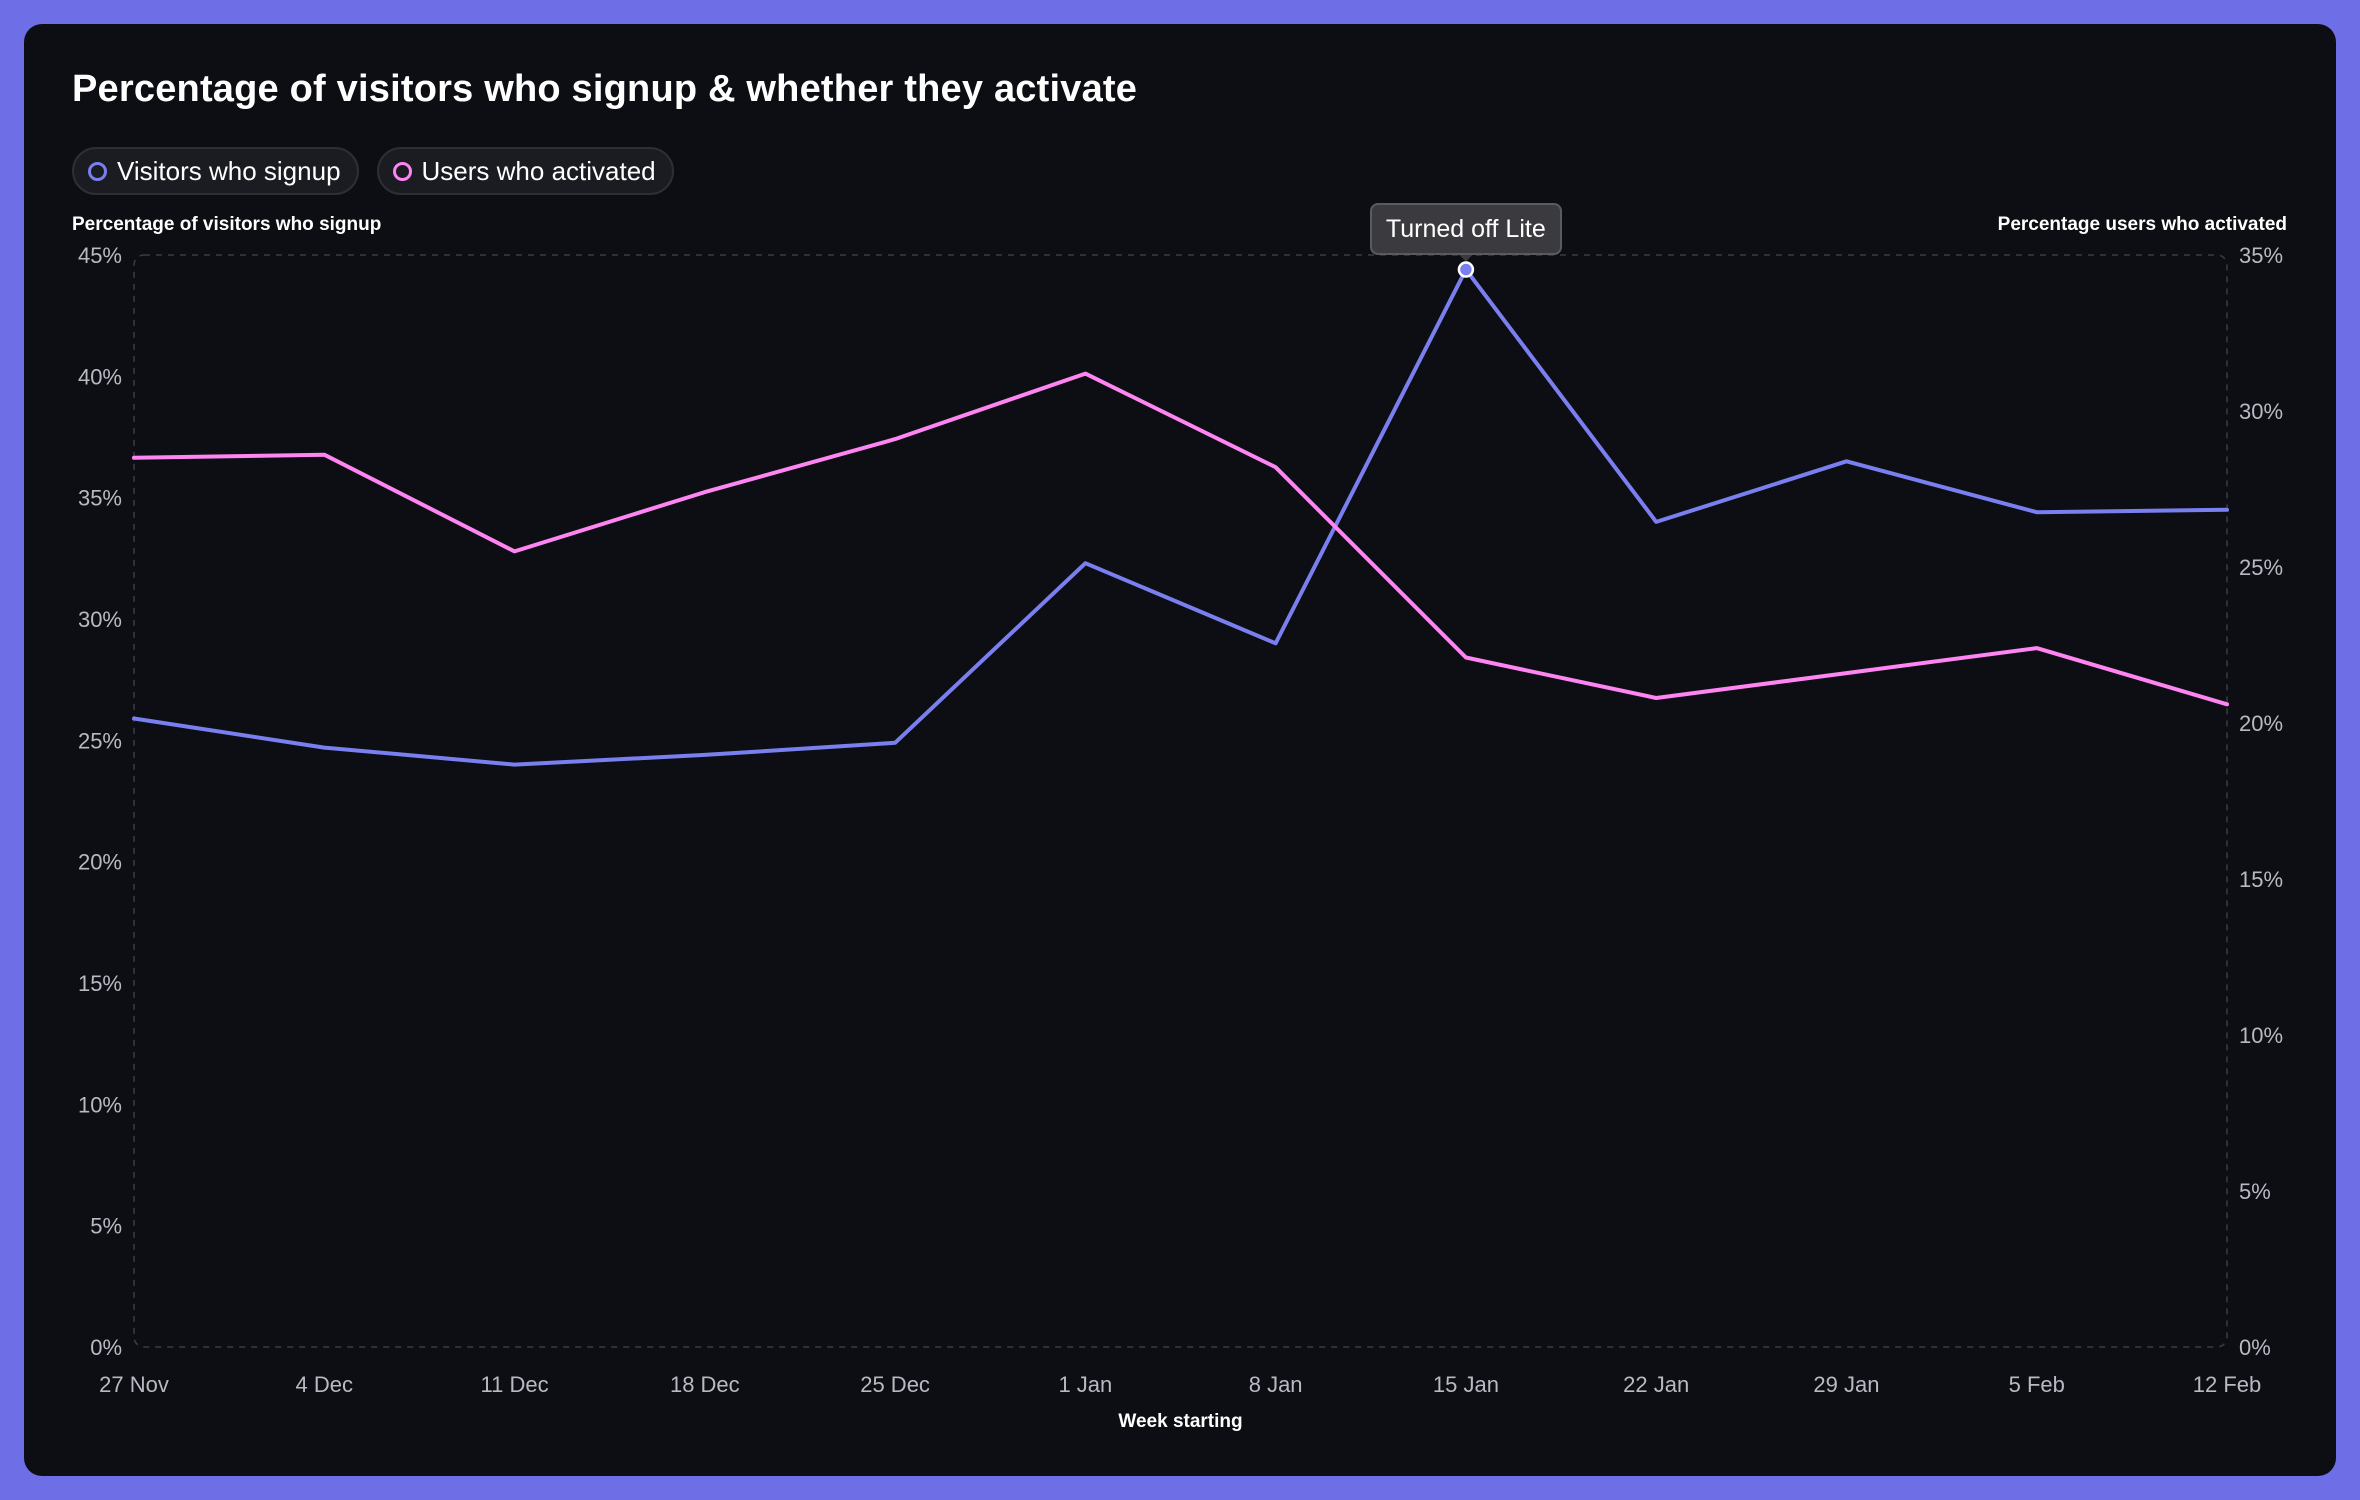 The image size is (2360, 1500). I want to click on y-tick-right: 30%, so click(2261, 411).